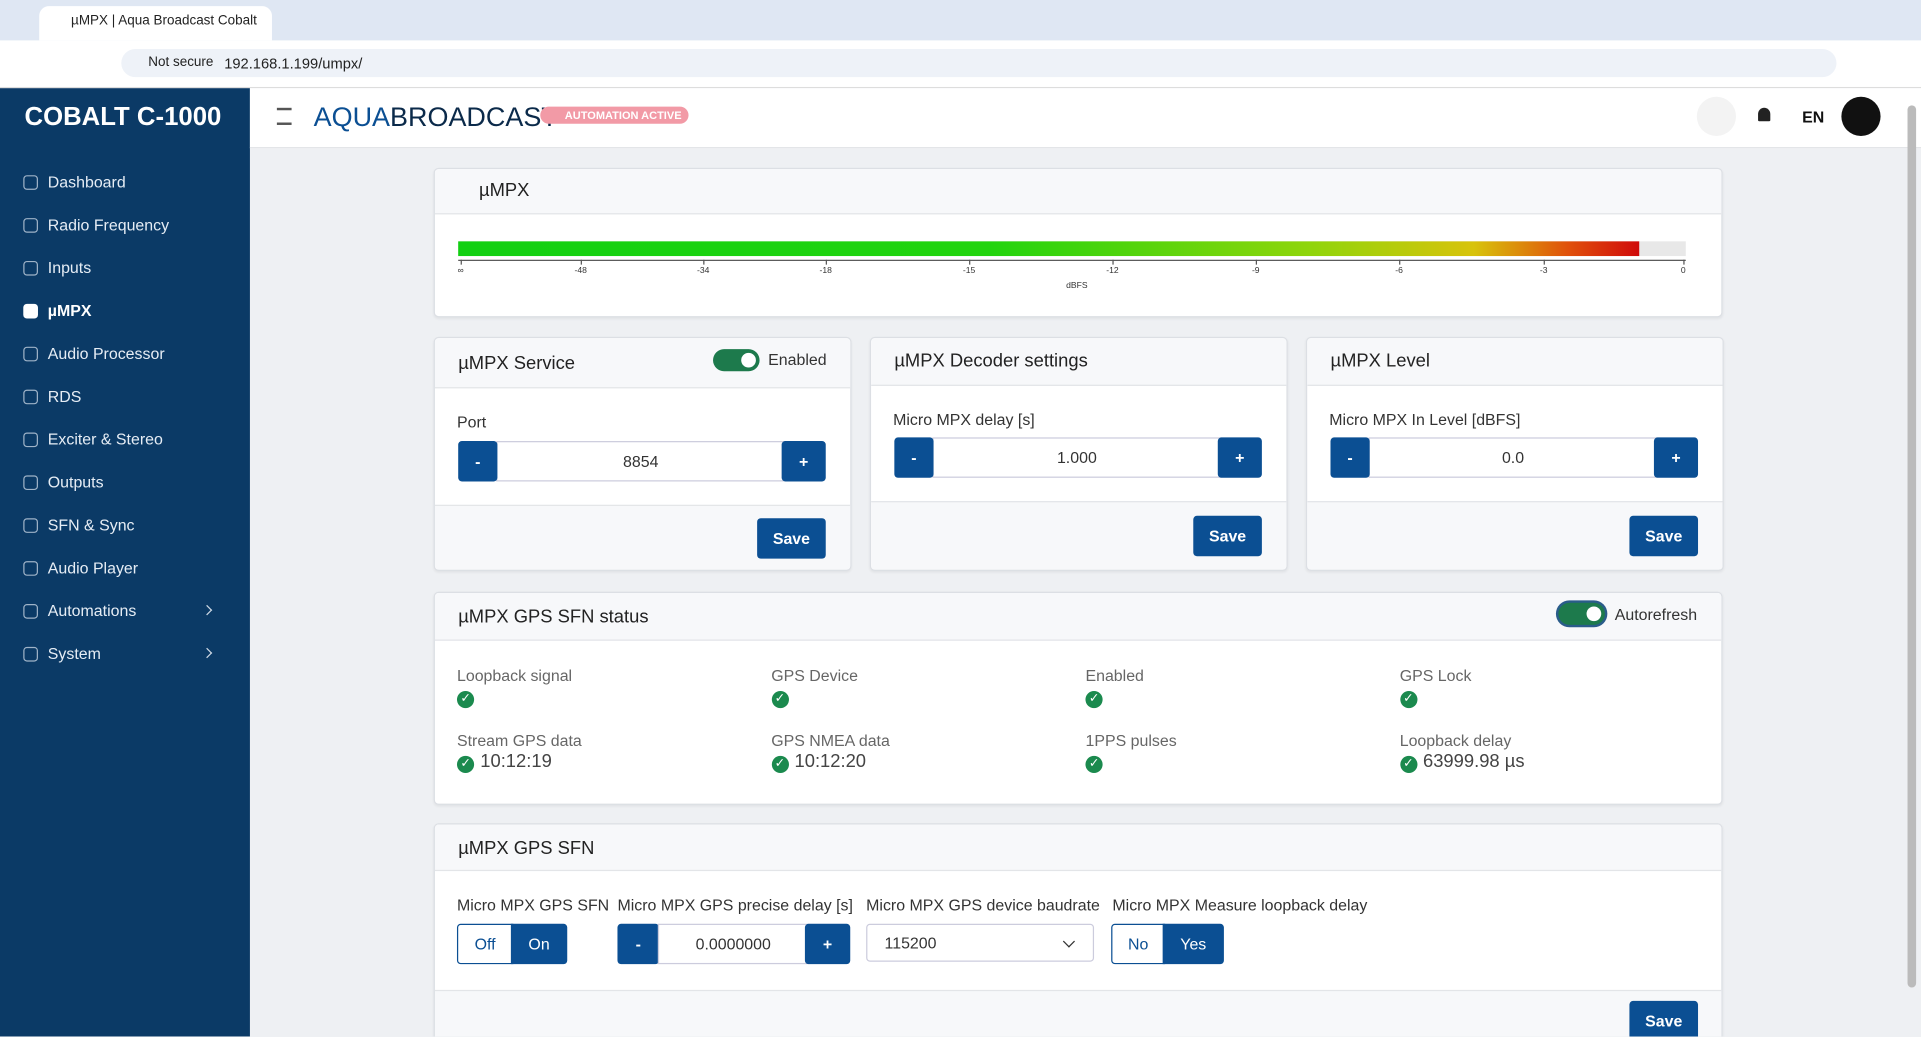 The width and height of the screenshot is (1921, 1037). What do you see at coordinates (533, 904) in the screenshot?
I see `field-label: Micro MPX GPS SFN` at bounding box center [533, 904].